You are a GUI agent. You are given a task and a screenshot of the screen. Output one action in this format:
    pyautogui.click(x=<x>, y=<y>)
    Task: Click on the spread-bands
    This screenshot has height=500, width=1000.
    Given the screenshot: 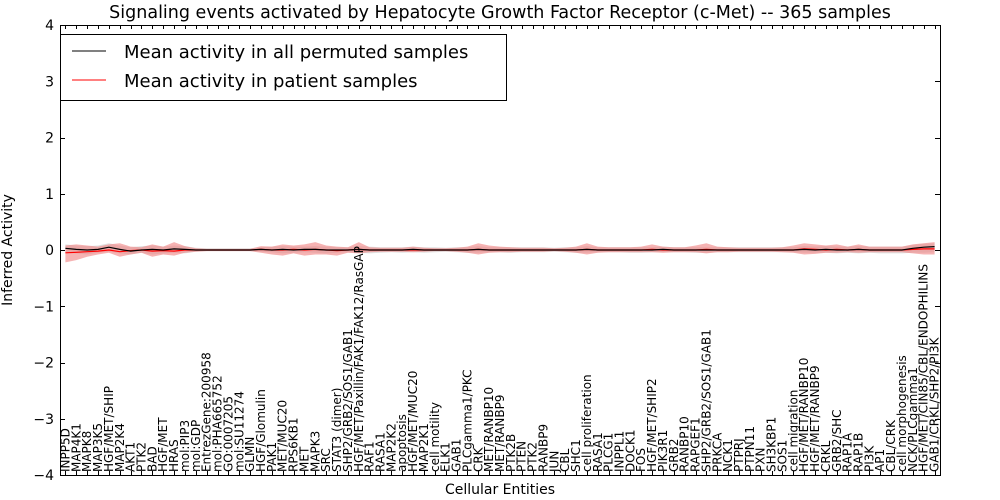 What is the action you would take?
    pyautogui.click(x=500, y=252)
    